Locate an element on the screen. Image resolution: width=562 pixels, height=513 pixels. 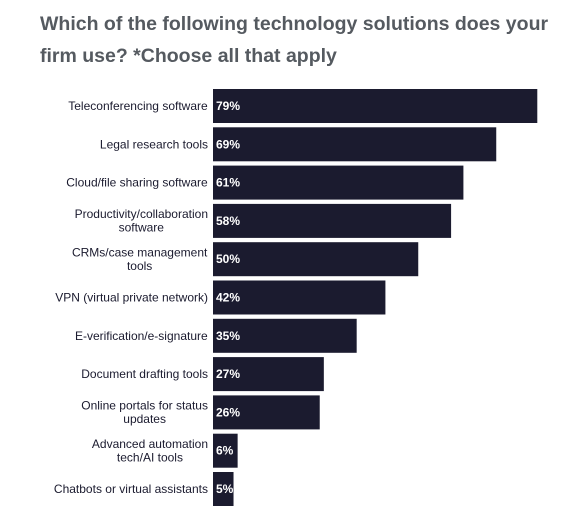
category-label-line: E-verification/e-signature is located at coordinates (141, 336).